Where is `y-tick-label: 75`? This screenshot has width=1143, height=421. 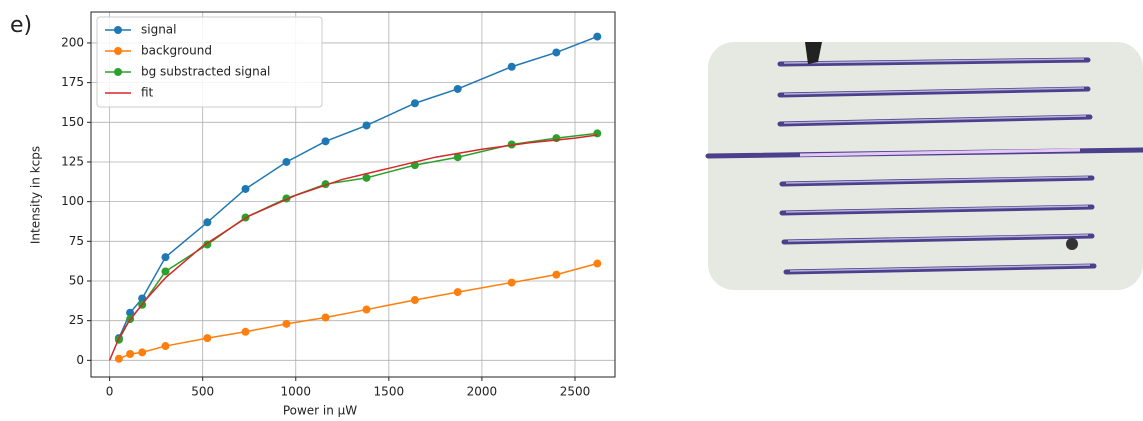 y-tick-label: 75 is located at coordinates (76, 241).